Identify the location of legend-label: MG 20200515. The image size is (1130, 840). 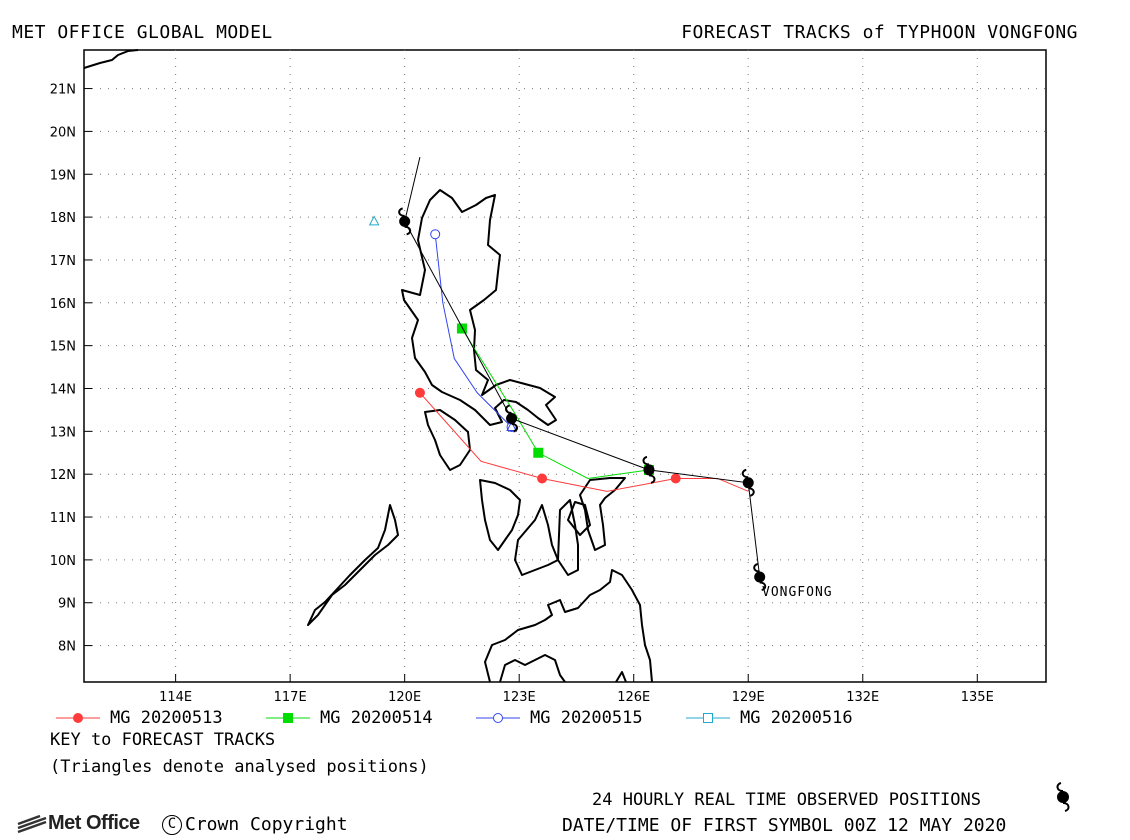
(586, 718).